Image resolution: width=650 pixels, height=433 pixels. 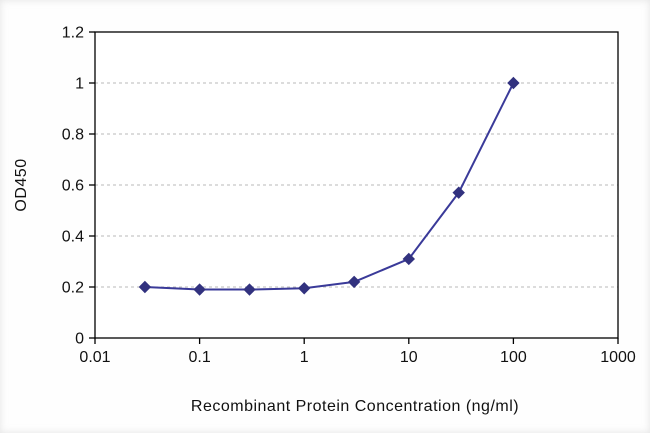 What do you see at coordinates (409, 357) in the screenshot?
I see `x-tick-label: 10` at bounding box center [409, 357].